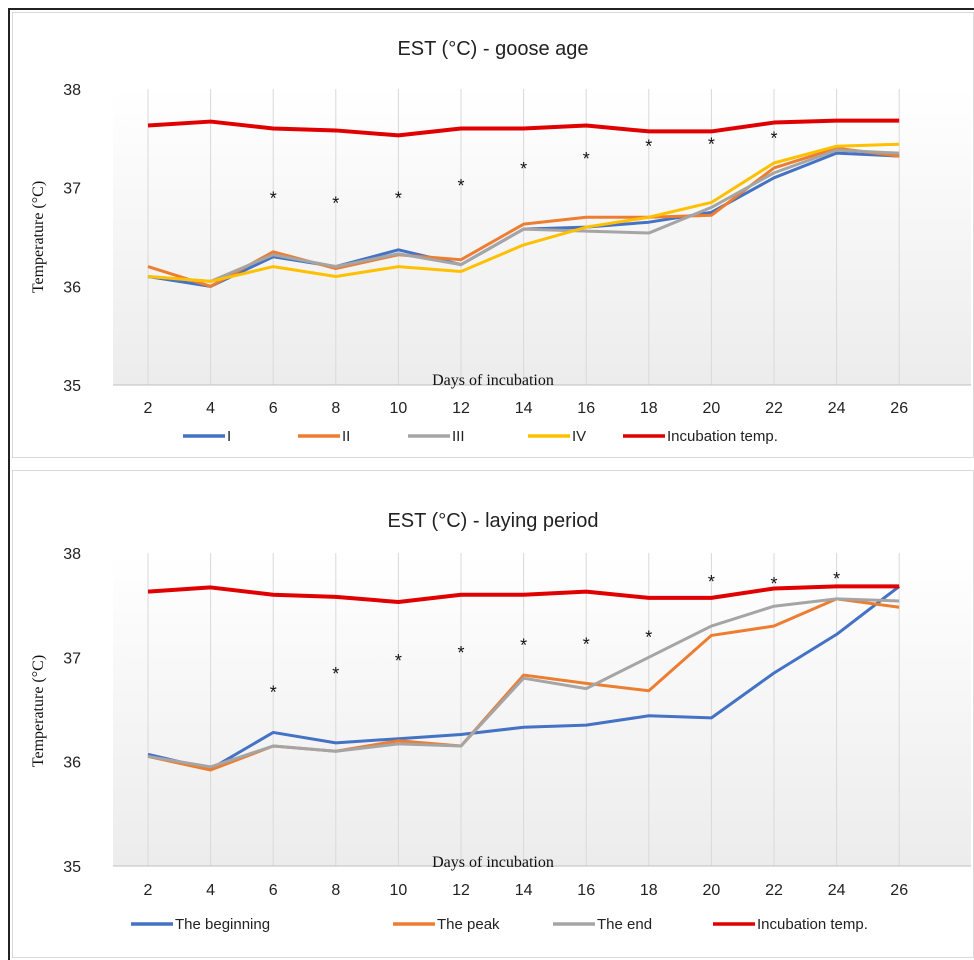 The height and width of the screenshot is (960, 974). I want to click on series-line-iv, so click(523, 212).